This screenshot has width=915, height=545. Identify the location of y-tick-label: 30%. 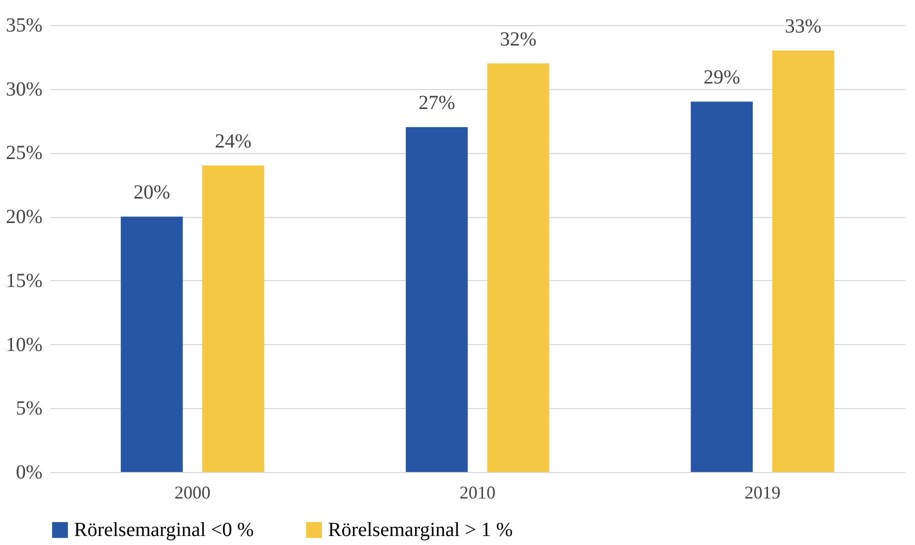
(24, 89).